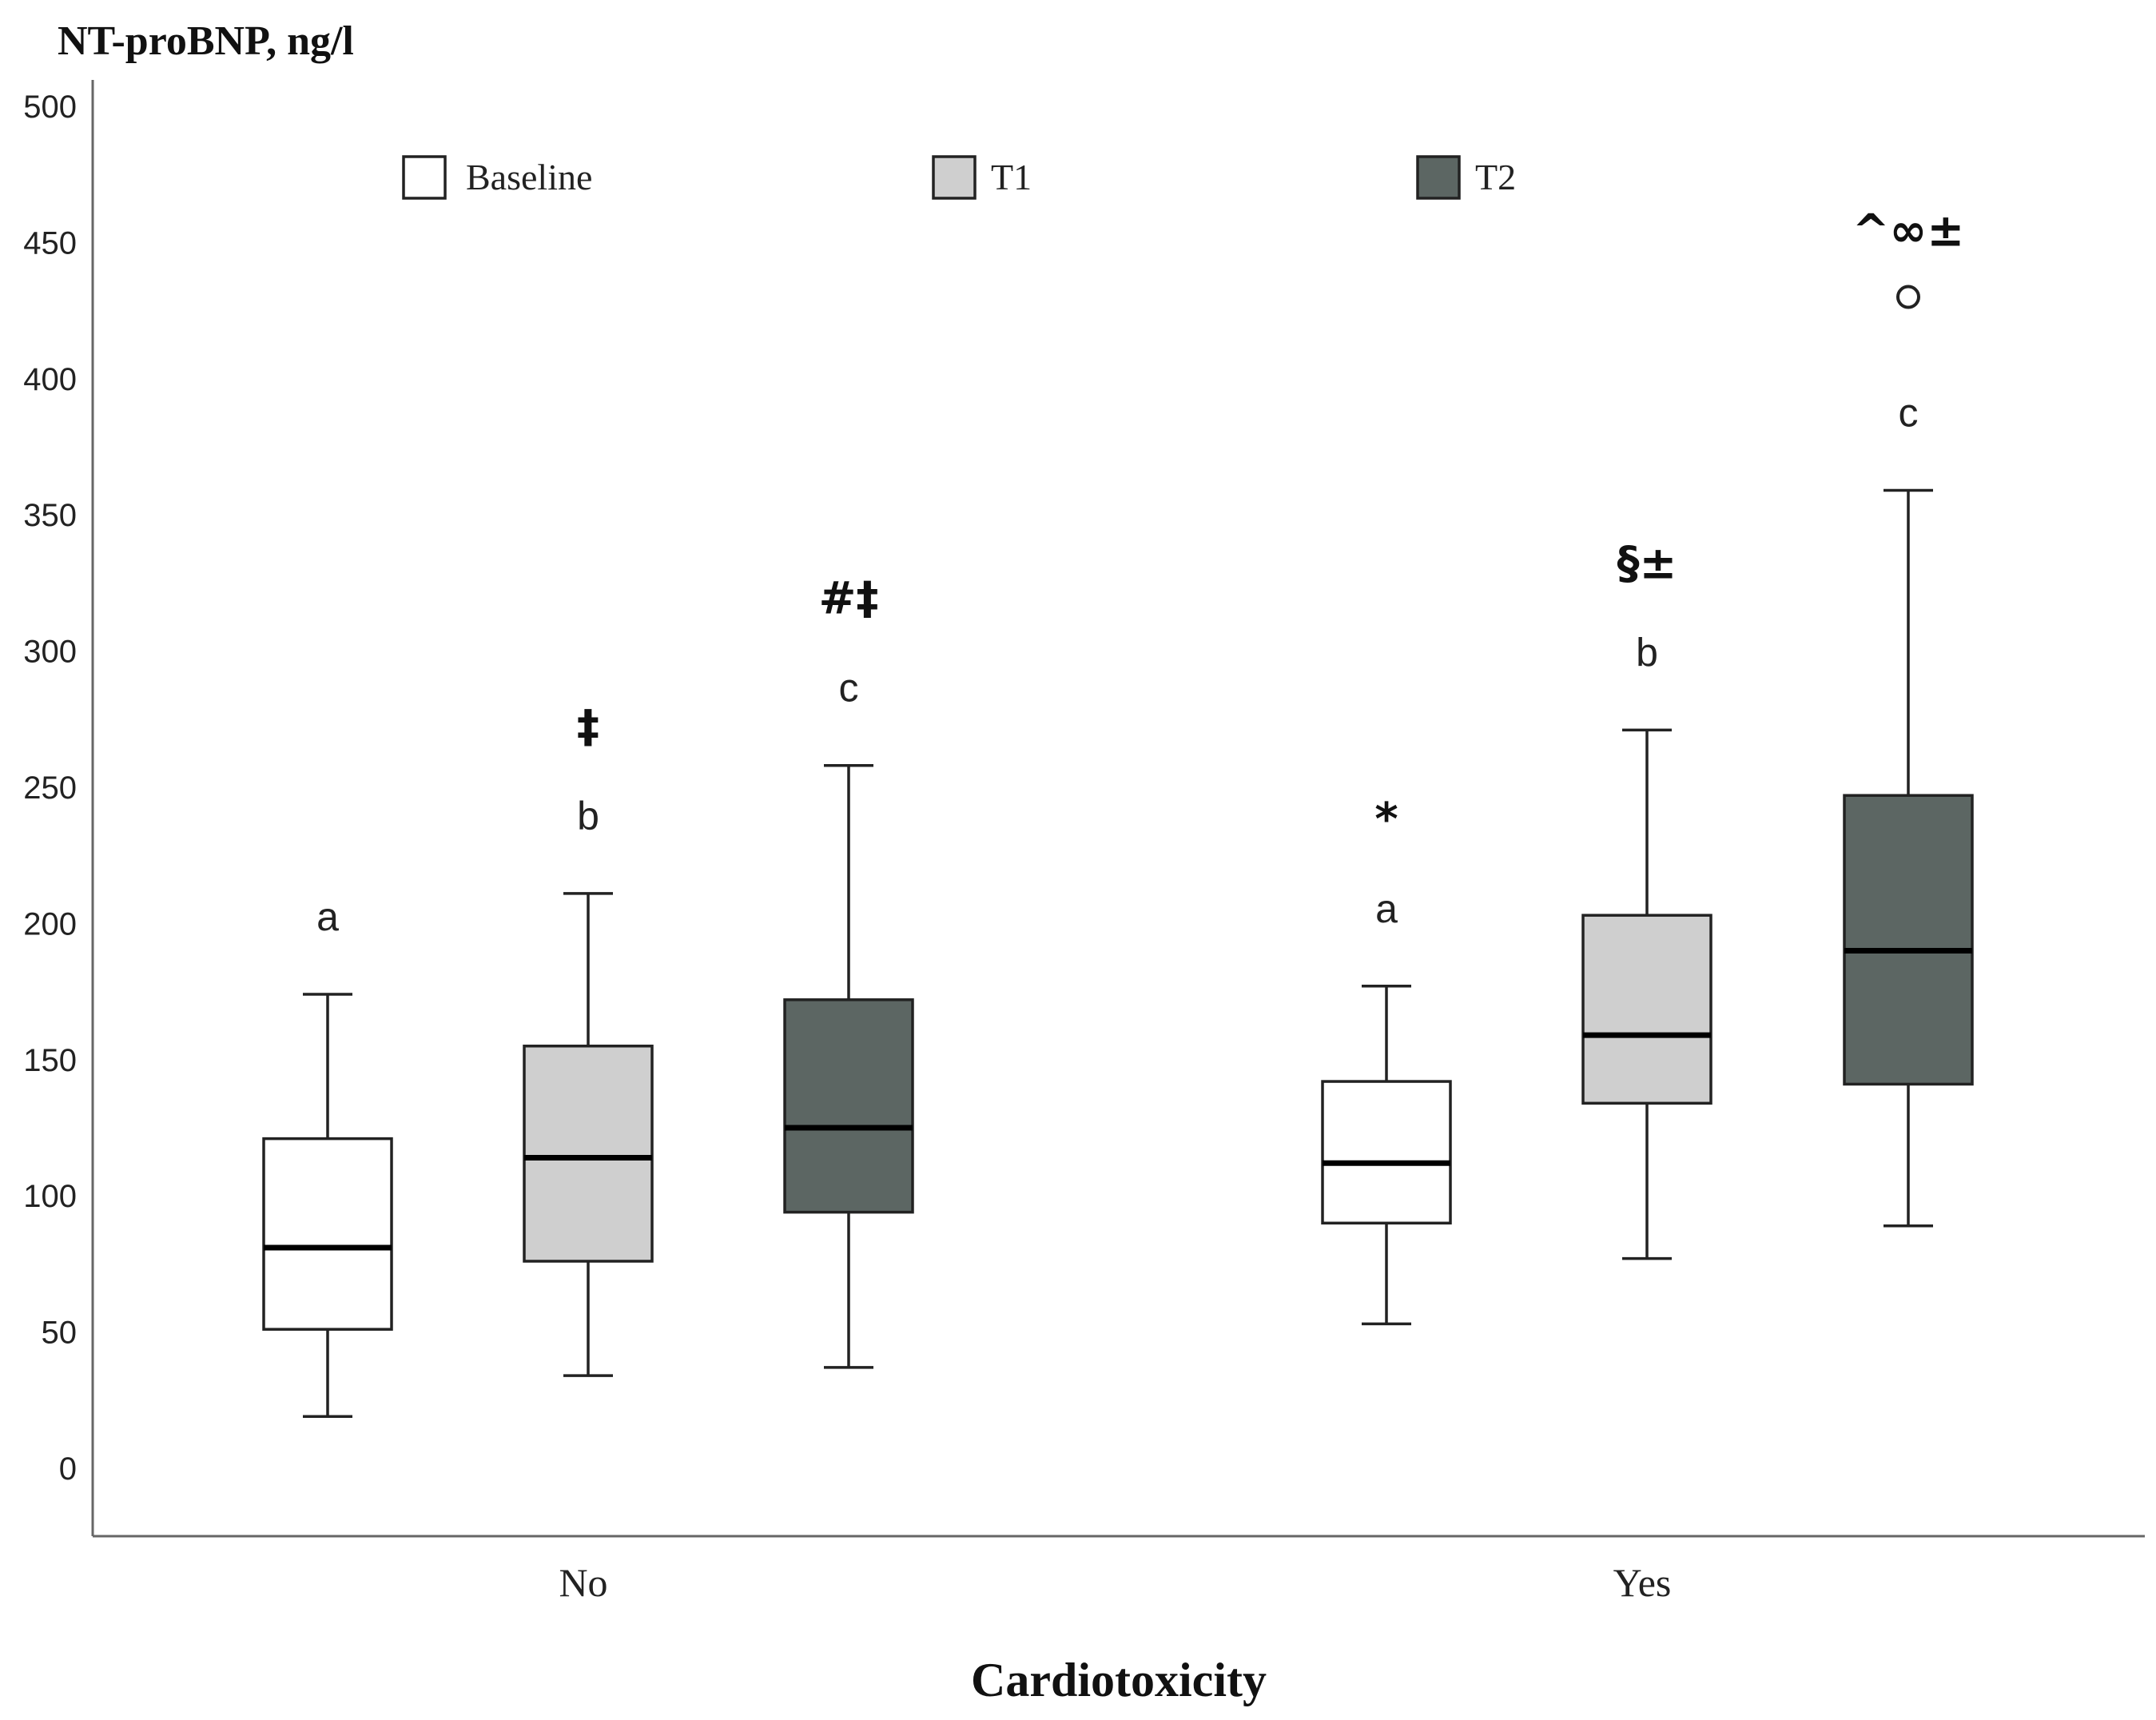  What do you see at coordinates (1387, 1060) in the screenshot?
I see `box-yes-baseline: a*` at bounding box center [1387, 1060].